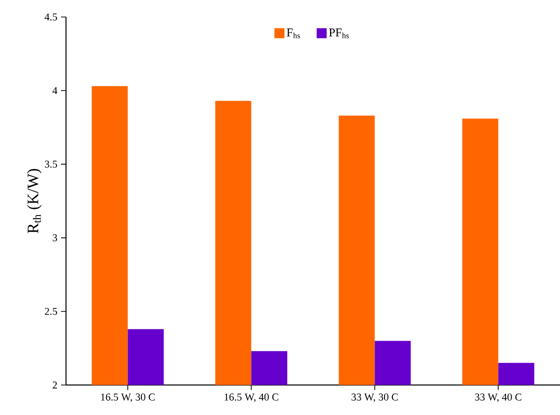 Image resolution: width=560 pixels, height=415 pixels. I want to click on legend-label: F$_{hs}$, so click(293, 33).